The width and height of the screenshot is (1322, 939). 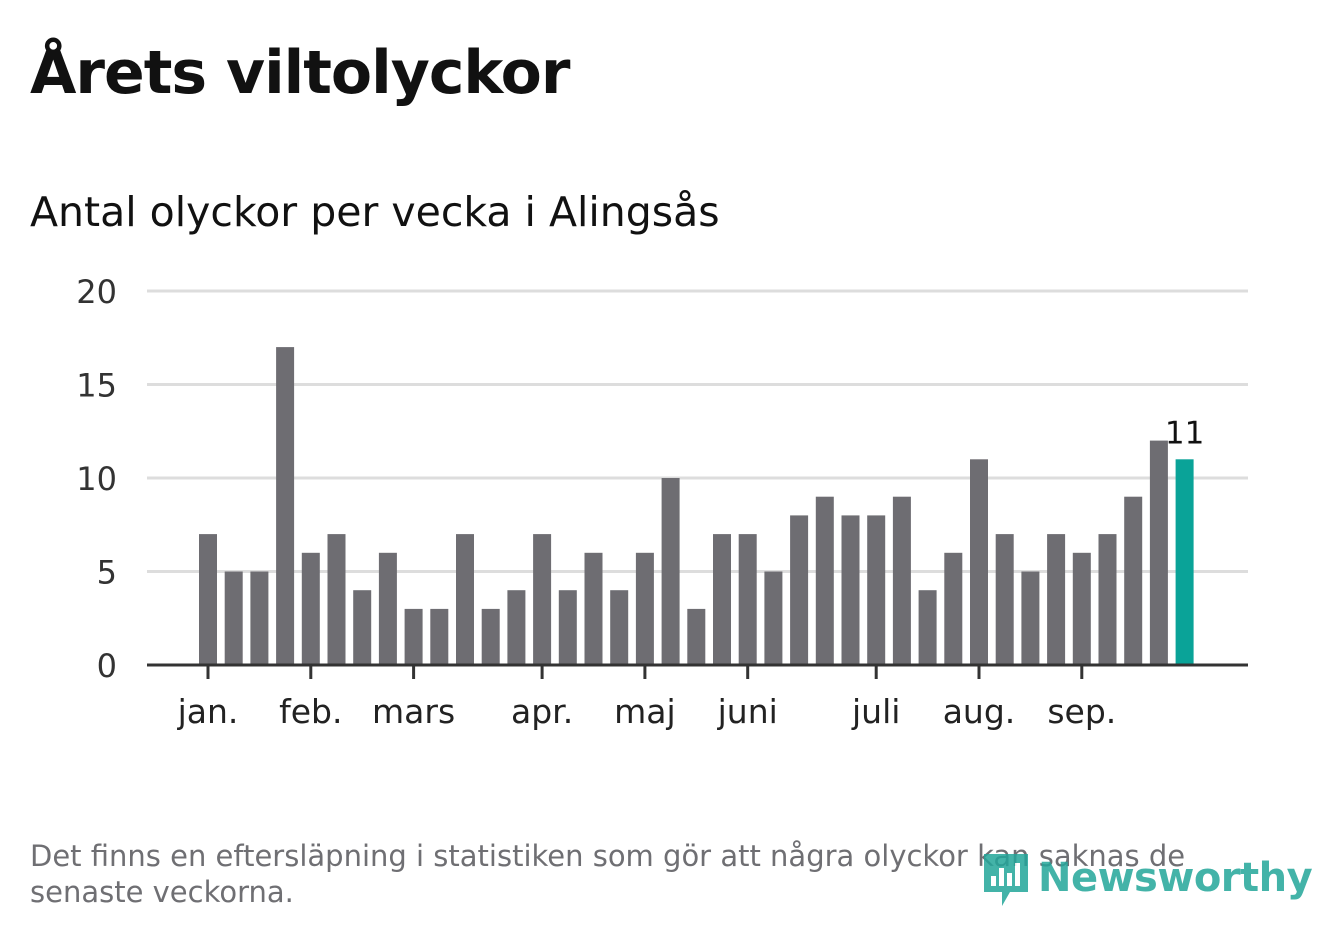 I want to click on y-tick-label: 0, so click(x=107, y=666).